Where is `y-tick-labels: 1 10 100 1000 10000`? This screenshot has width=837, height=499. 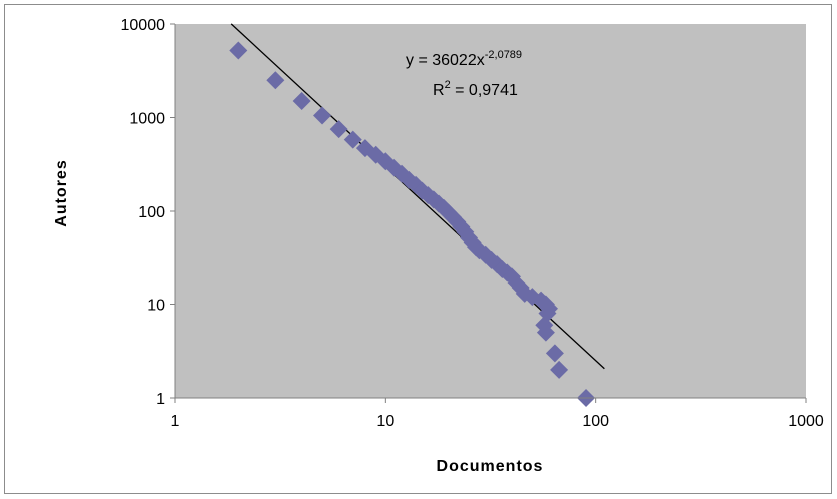 y-tick-labels: 1 10 100 1000 10000 is located at coordinates (148, 212).